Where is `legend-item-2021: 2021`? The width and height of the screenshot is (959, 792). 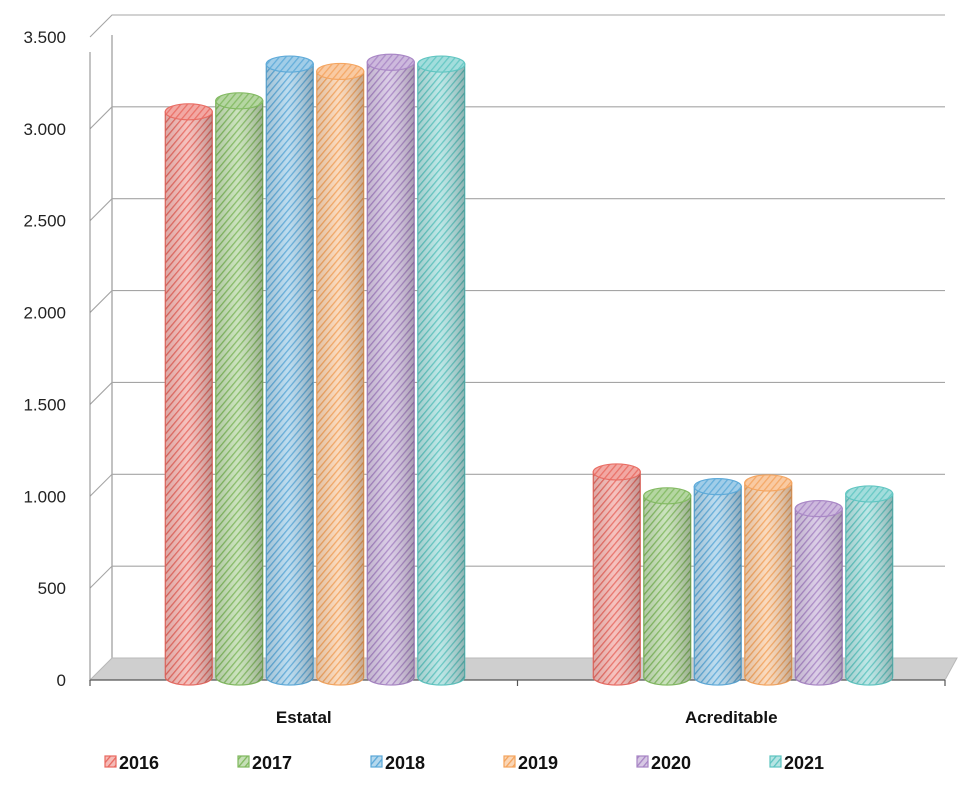 legend-item-2021: 2021 is located at coordinates (796, 763).